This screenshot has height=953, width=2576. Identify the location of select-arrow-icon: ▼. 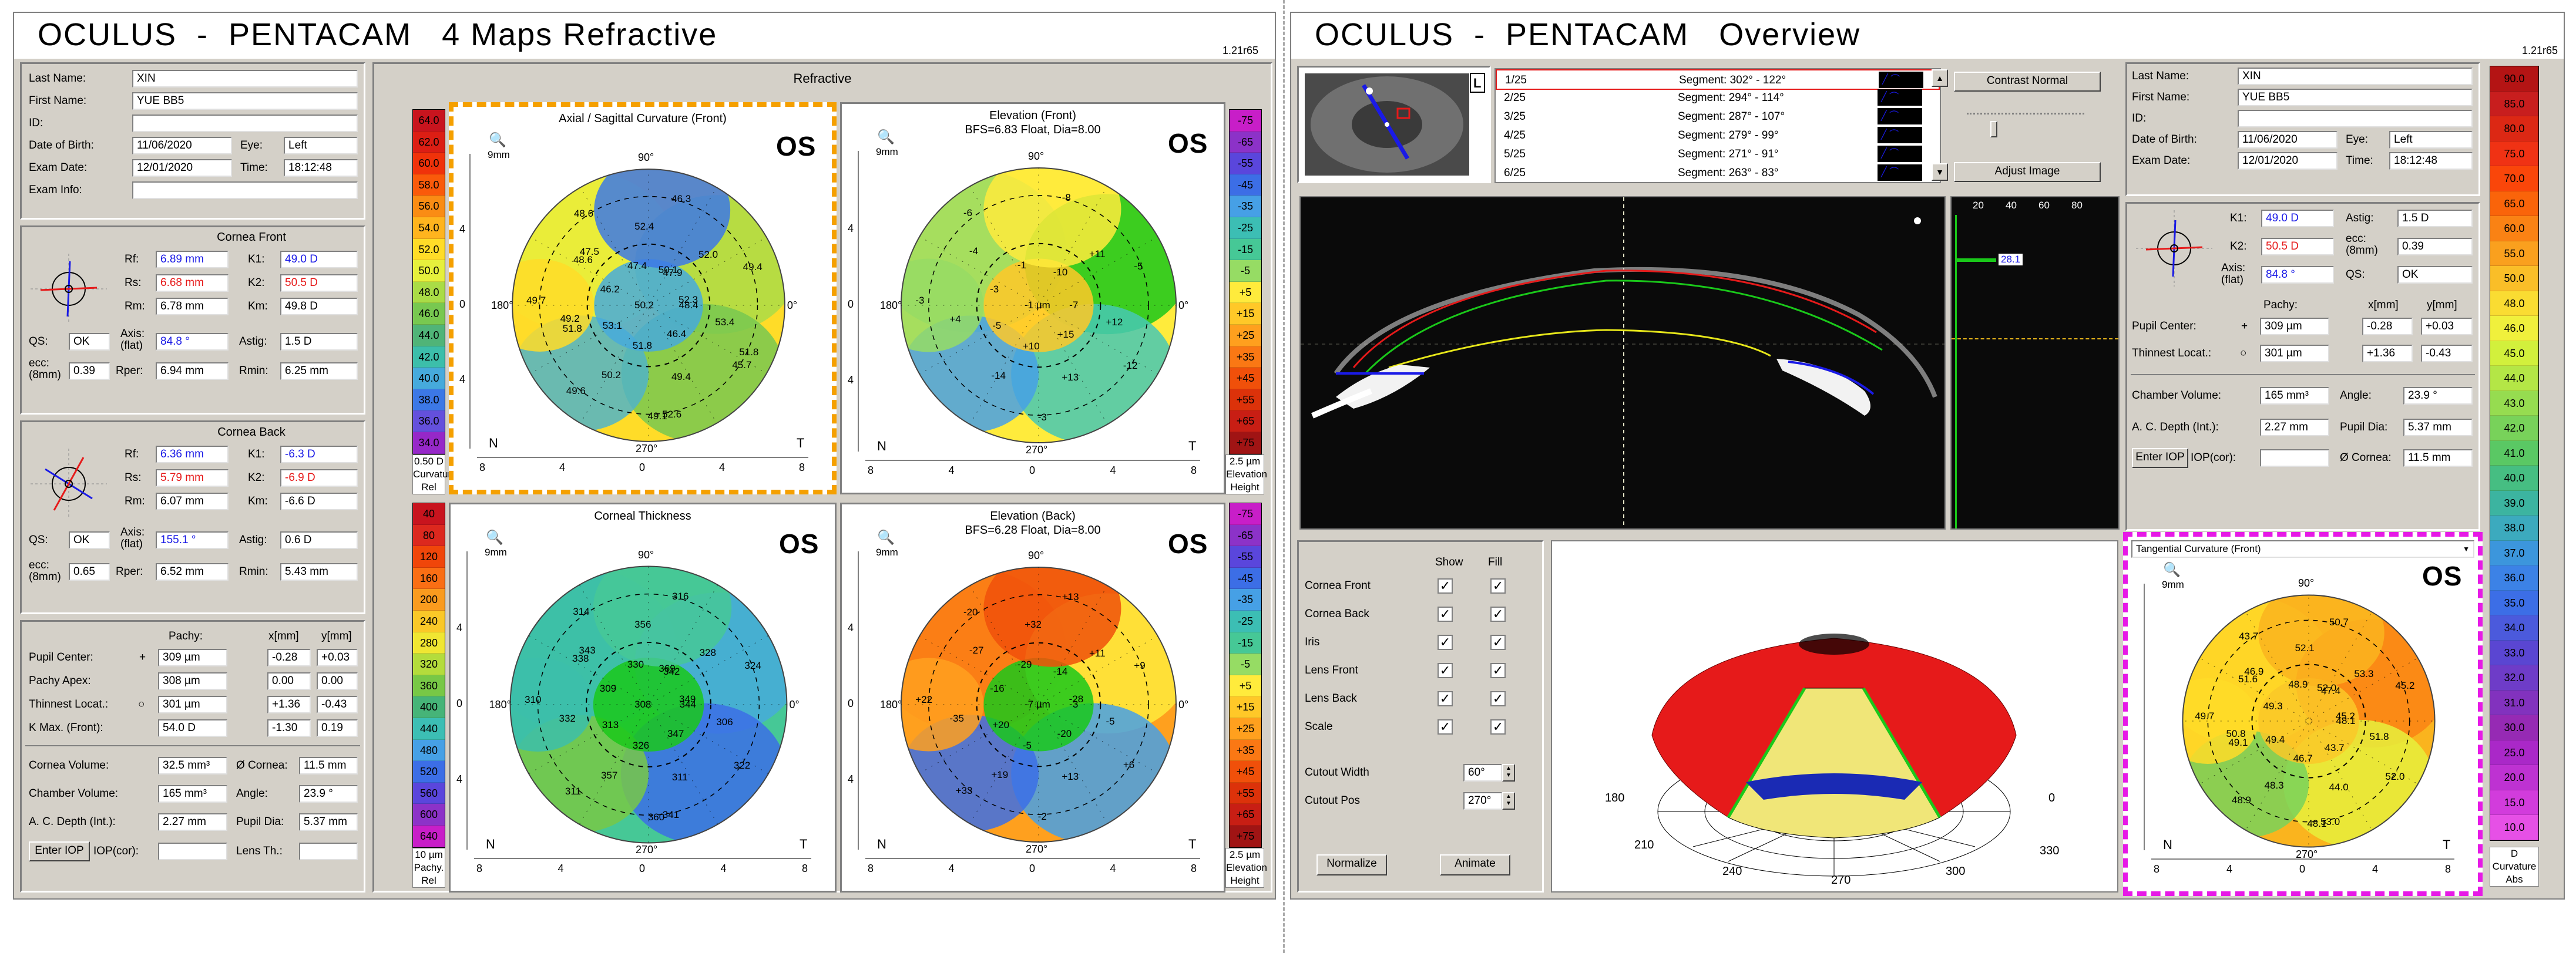
(2466, 549).